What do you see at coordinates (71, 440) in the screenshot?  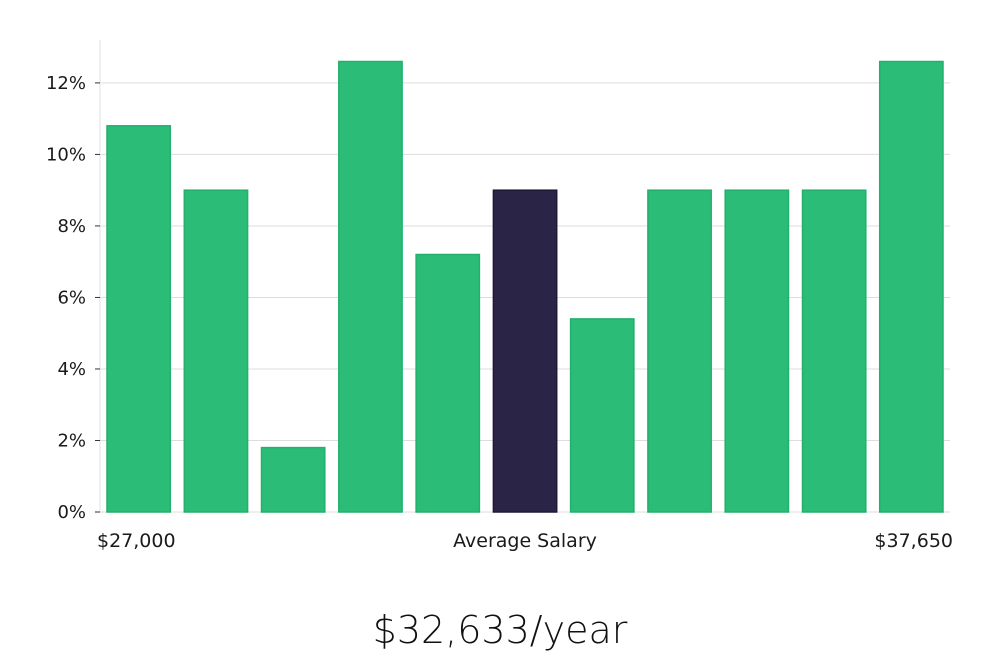 I see `ytick-label-2: 2%` at bounding box center [71, 440].